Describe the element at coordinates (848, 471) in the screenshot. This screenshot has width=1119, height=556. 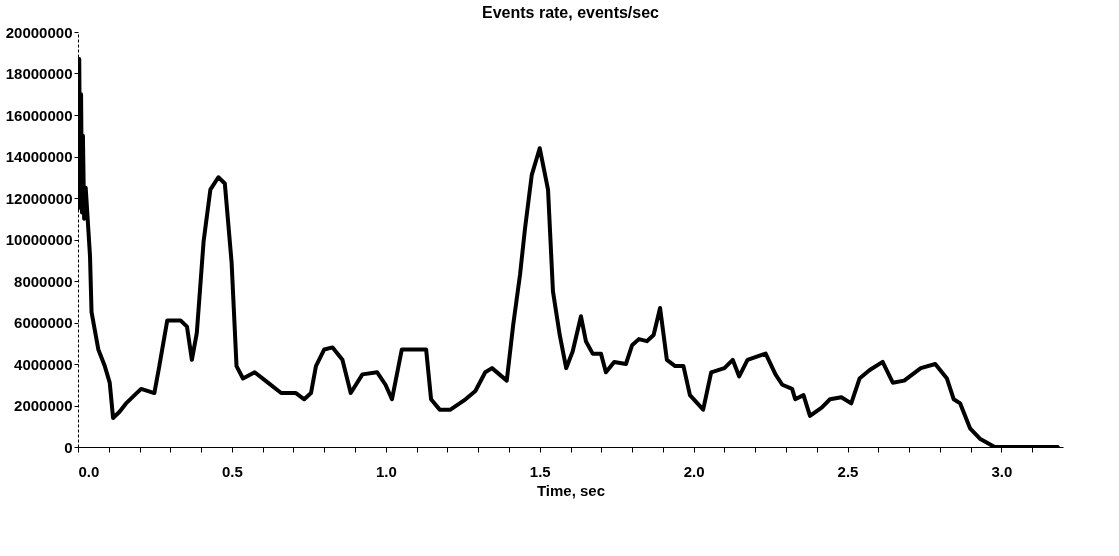
I see `x-tick-label: 2.5` at that location.